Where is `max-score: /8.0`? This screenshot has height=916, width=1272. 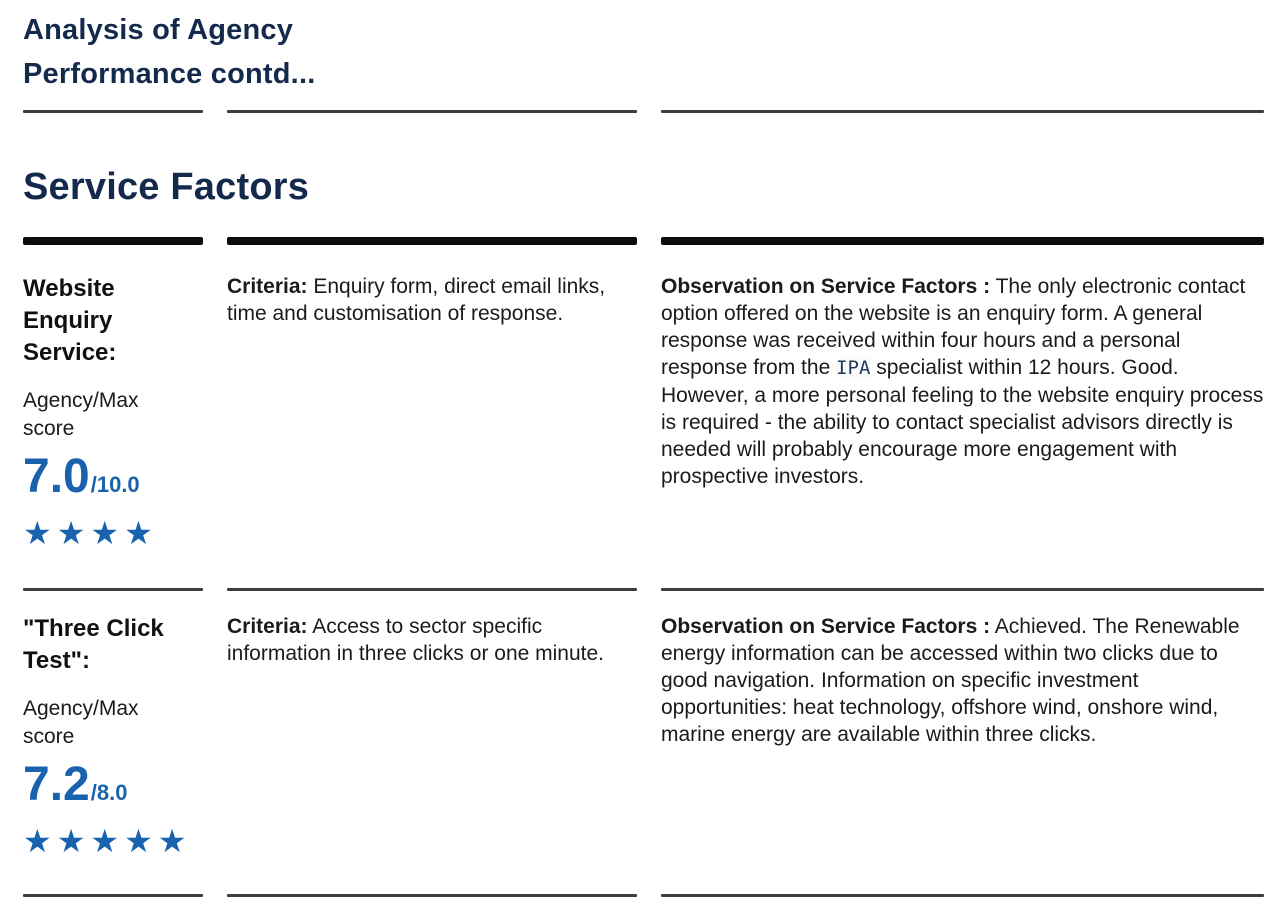
max-score: /8.0 is located at coordinates (109, 792).